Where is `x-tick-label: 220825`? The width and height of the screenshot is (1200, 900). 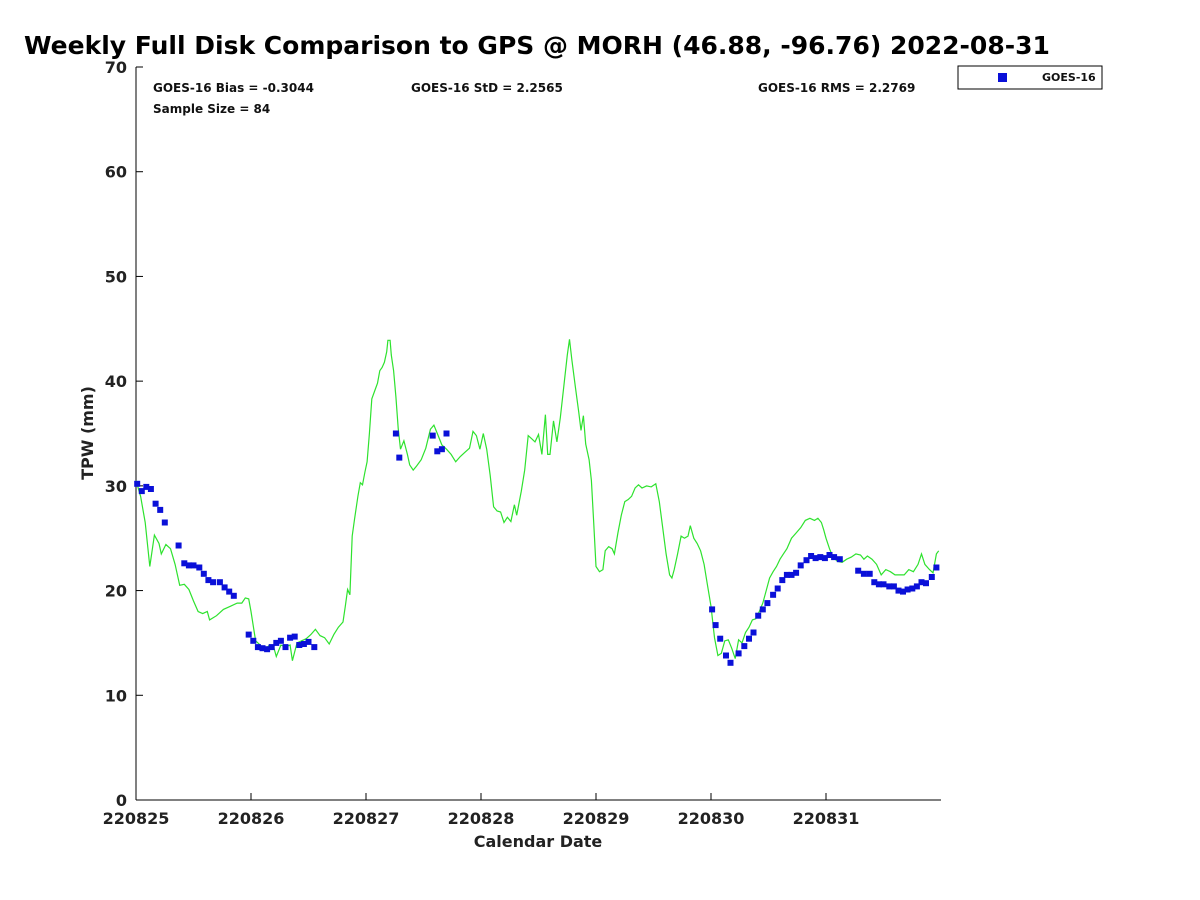
x-tick-label: 220825 is located at coordinates (136, 818).